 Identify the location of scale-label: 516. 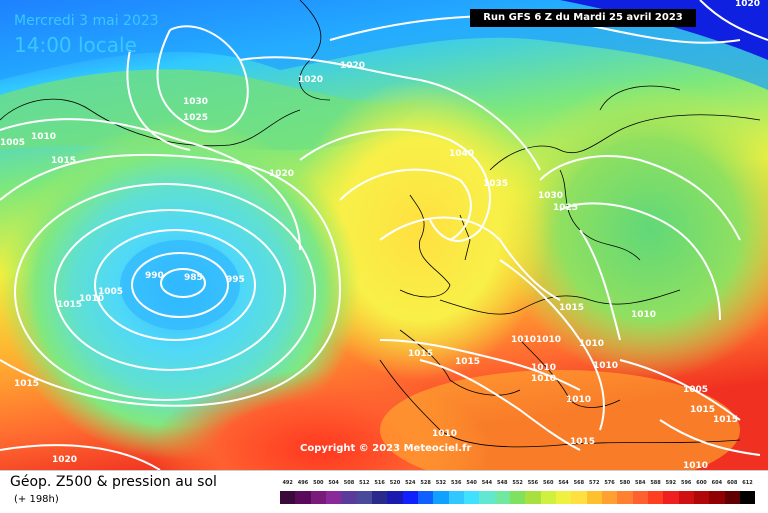
(379, 483).